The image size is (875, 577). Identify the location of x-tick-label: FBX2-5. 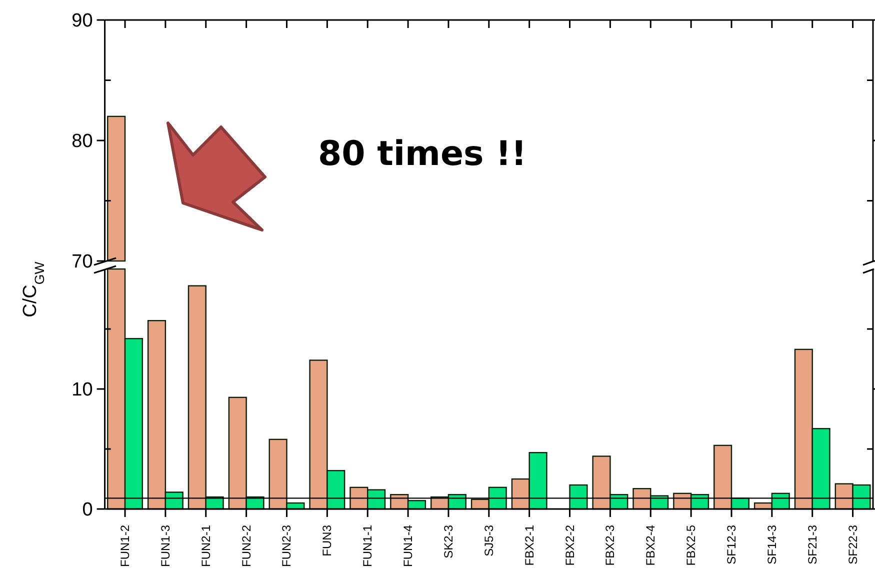
(691, 545).